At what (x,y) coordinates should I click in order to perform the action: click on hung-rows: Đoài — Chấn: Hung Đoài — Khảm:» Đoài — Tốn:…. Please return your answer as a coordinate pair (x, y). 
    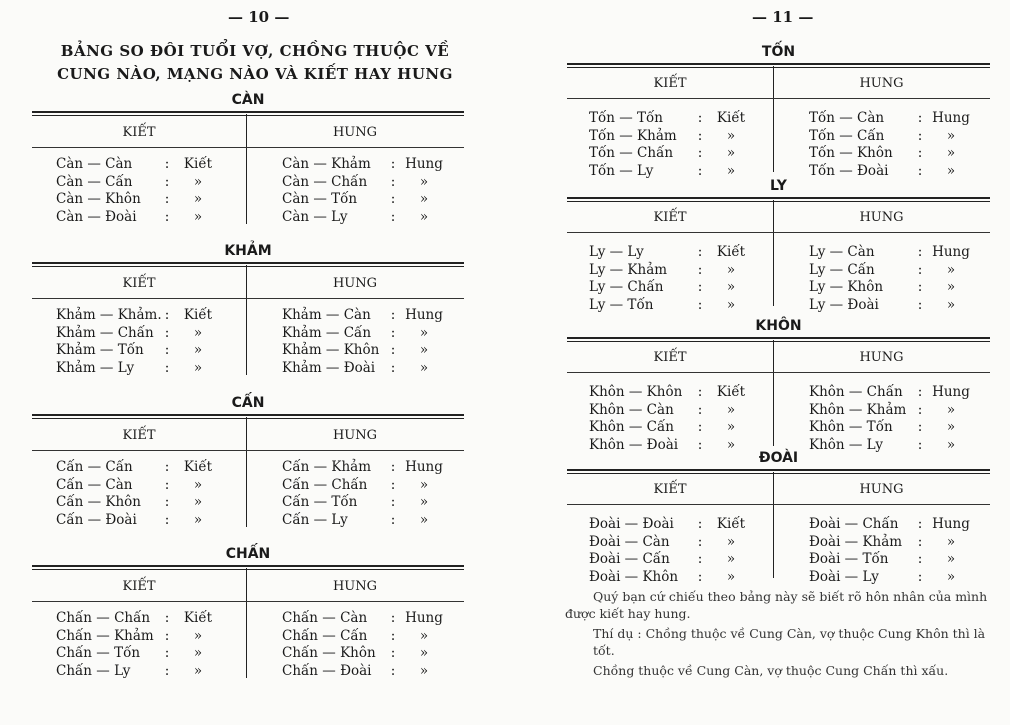
    Looking at the image, I should click on (890, 551).